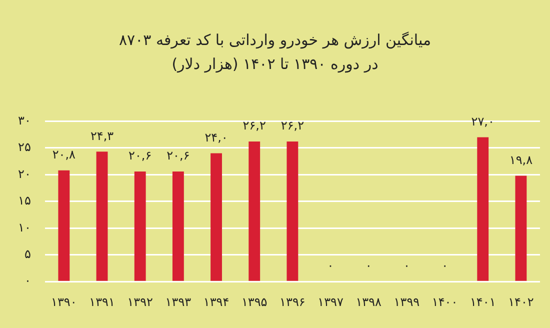 Image resolution: width=550 pixels, height=328 pixels. What do you see at coordinates (275, 64) in the screenshot?
I see `chart-subtitle: در دوره ۱۳۹۰ تا ۱۴۰۲ (هزار دلار)` at bounding box center [275, 64].